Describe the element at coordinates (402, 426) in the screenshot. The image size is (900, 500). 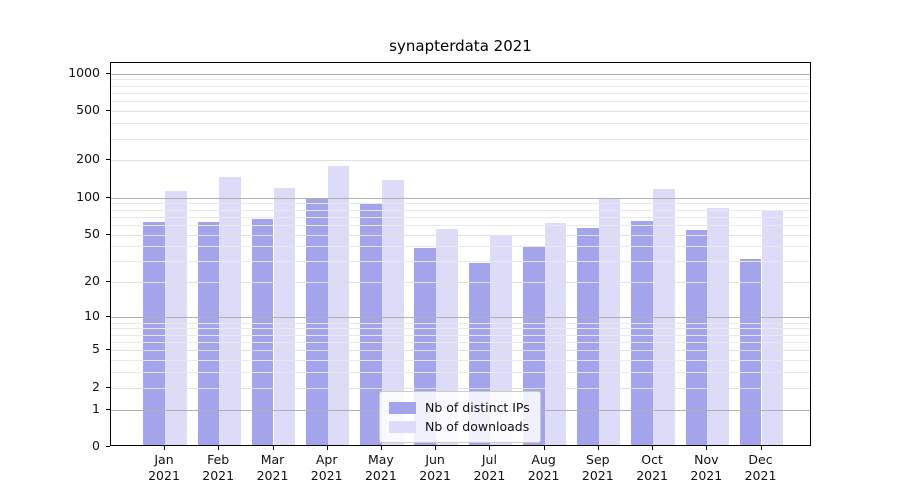
I see `legend-swatch-downloads` at that location.